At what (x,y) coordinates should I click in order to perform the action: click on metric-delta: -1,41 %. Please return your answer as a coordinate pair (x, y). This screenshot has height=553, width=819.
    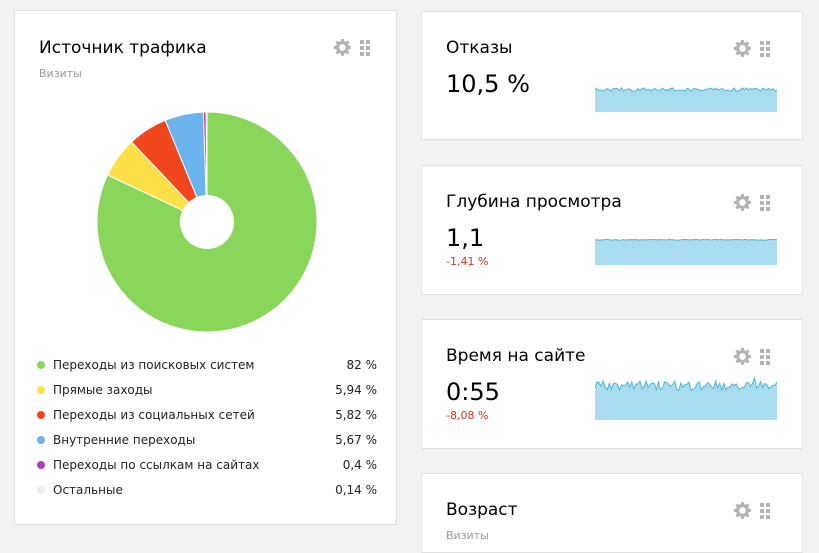
    Looking at the image, I should click on (467, 261).